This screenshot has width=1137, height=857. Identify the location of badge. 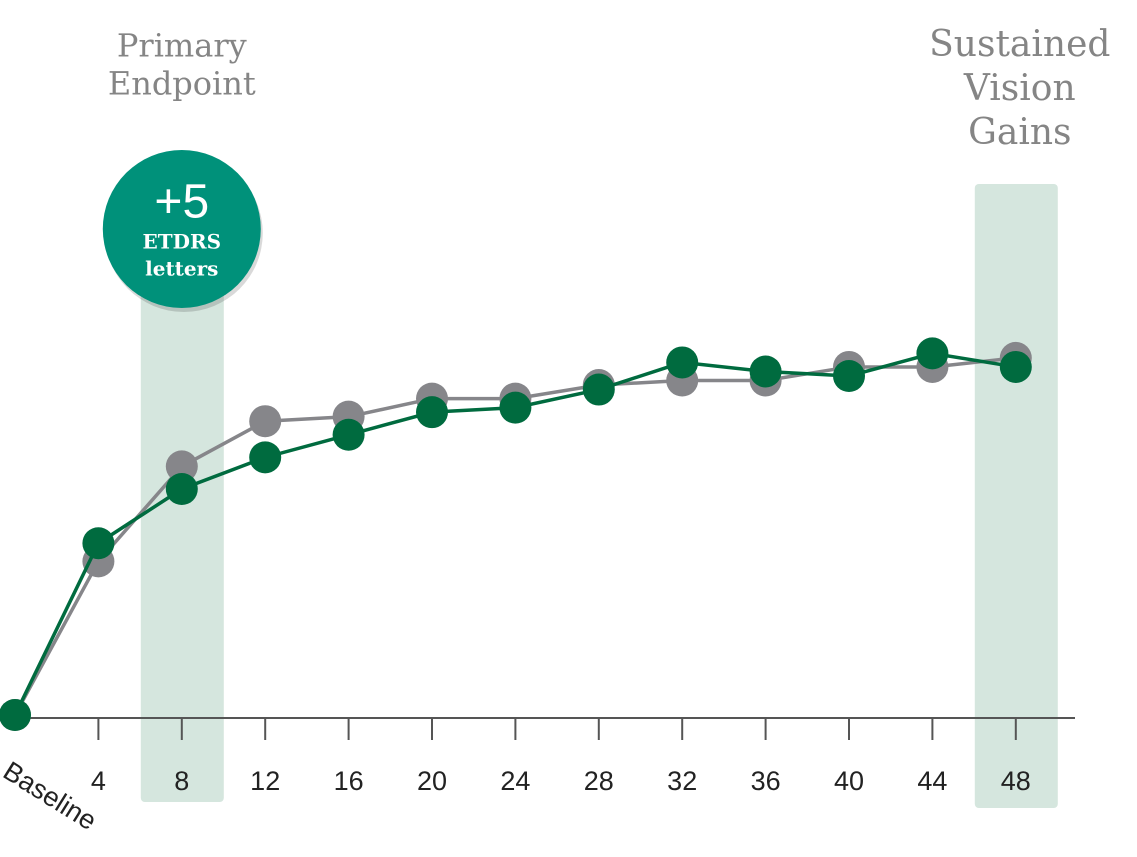
(181, 229).